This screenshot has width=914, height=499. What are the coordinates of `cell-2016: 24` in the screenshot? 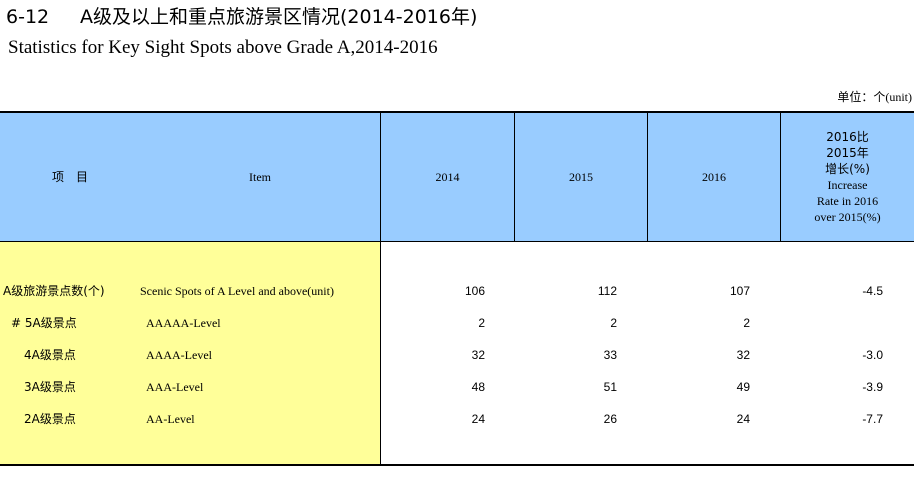 It's located at (743, 419).